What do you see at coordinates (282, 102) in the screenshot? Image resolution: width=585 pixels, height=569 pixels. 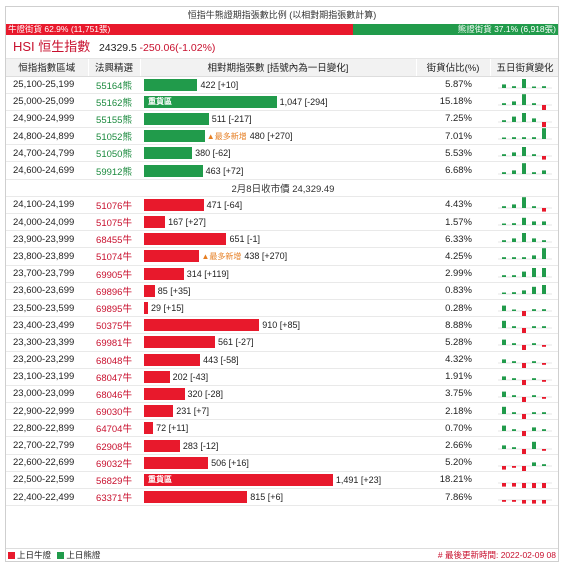 I see `table-row: 25,000-25,099 55162熊 重貨區 1,047 [-294] 15.18%` at bounding box center [282, 102].